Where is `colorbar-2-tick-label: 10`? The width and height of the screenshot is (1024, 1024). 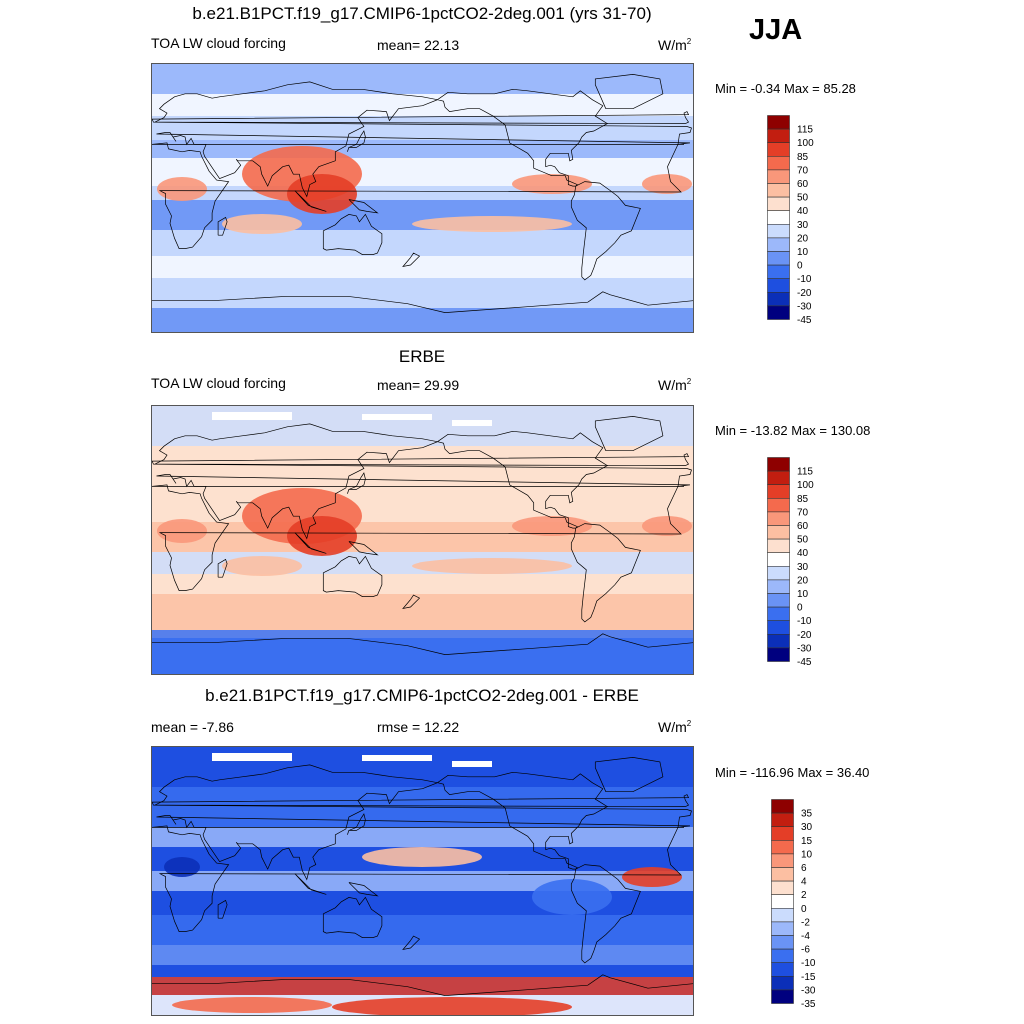 colorbar-2-tick-label: 10 is located at coordinates (803, 594).